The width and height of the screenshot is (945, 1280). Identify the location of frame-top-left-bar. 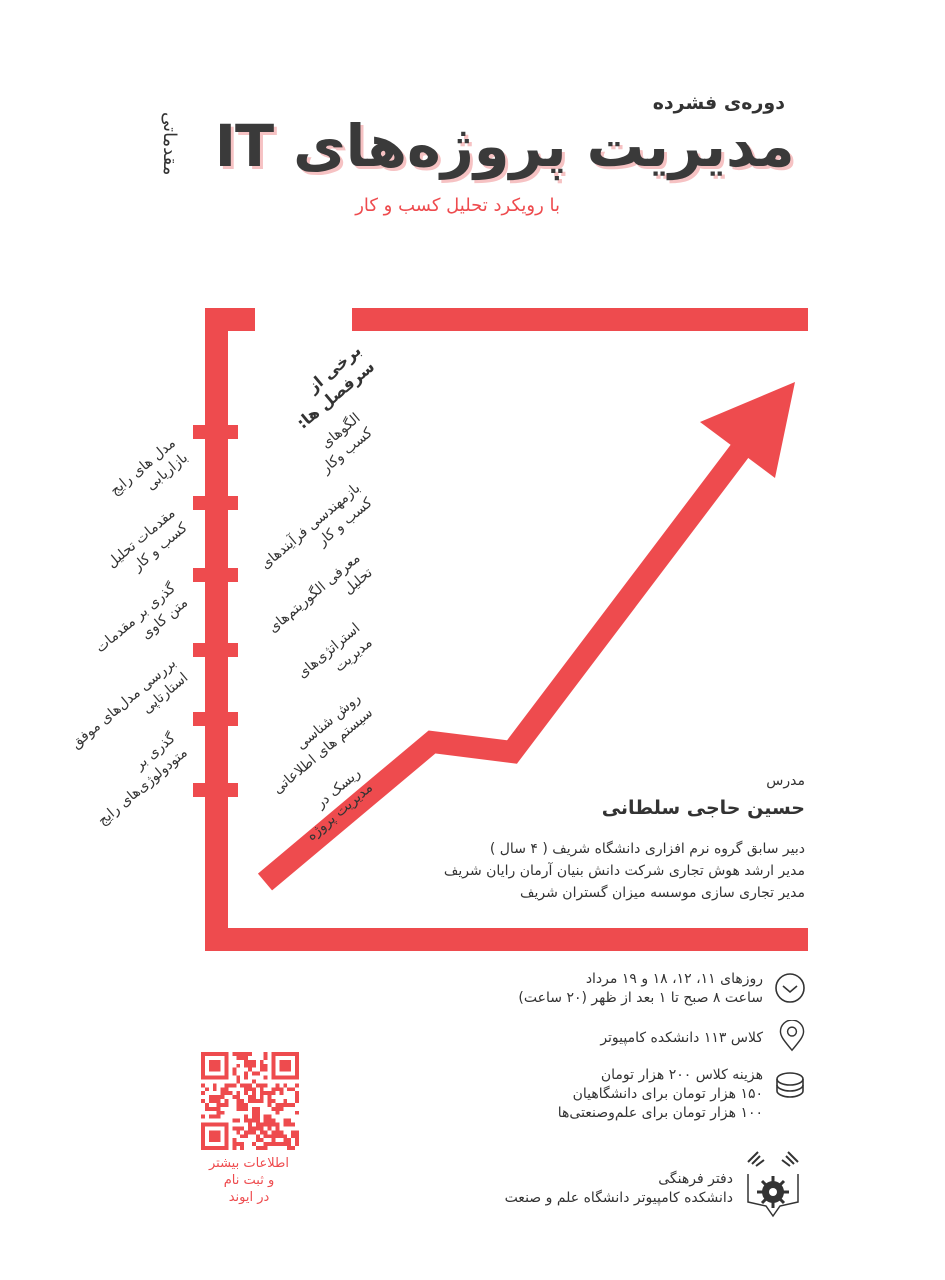
(230, 319).